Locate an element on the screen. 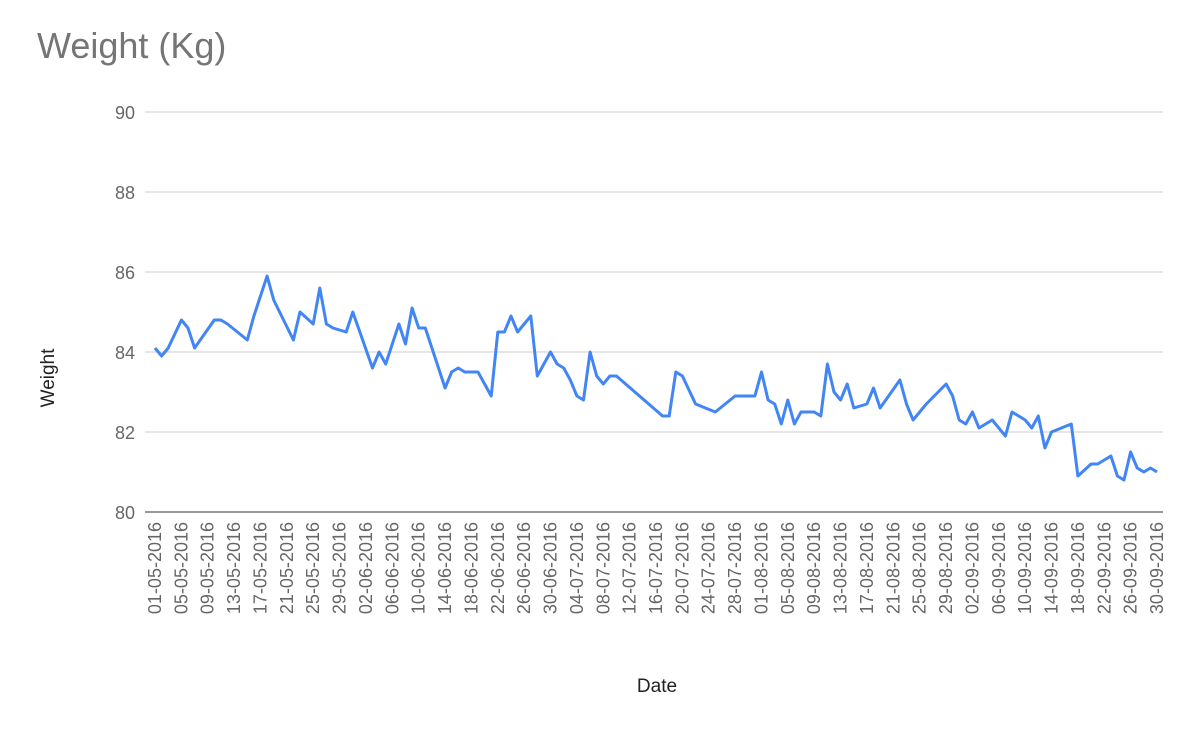 The height and width of the screenshot is (742, 1200). y-tick-label: 84 is located at coordinates (125, 353).